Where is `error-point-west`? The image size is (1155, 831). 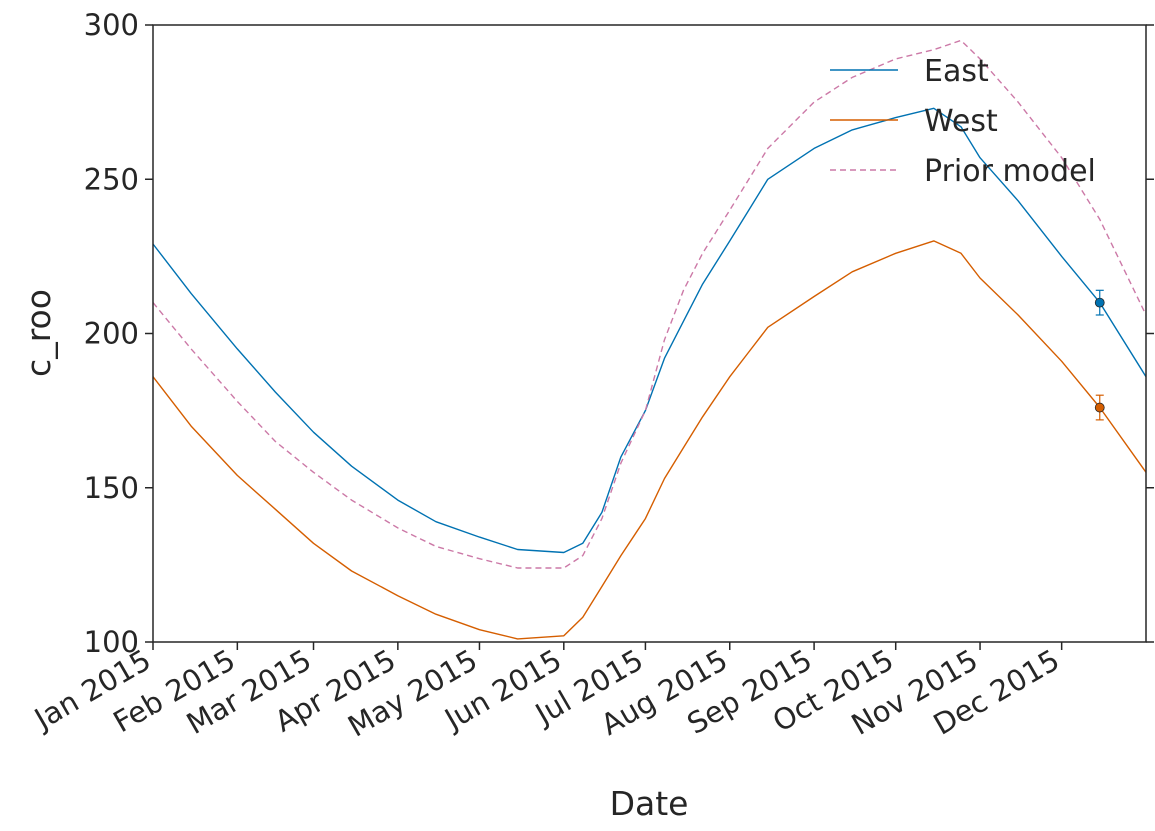
error-point-west is located at coordinates (1099, 407).